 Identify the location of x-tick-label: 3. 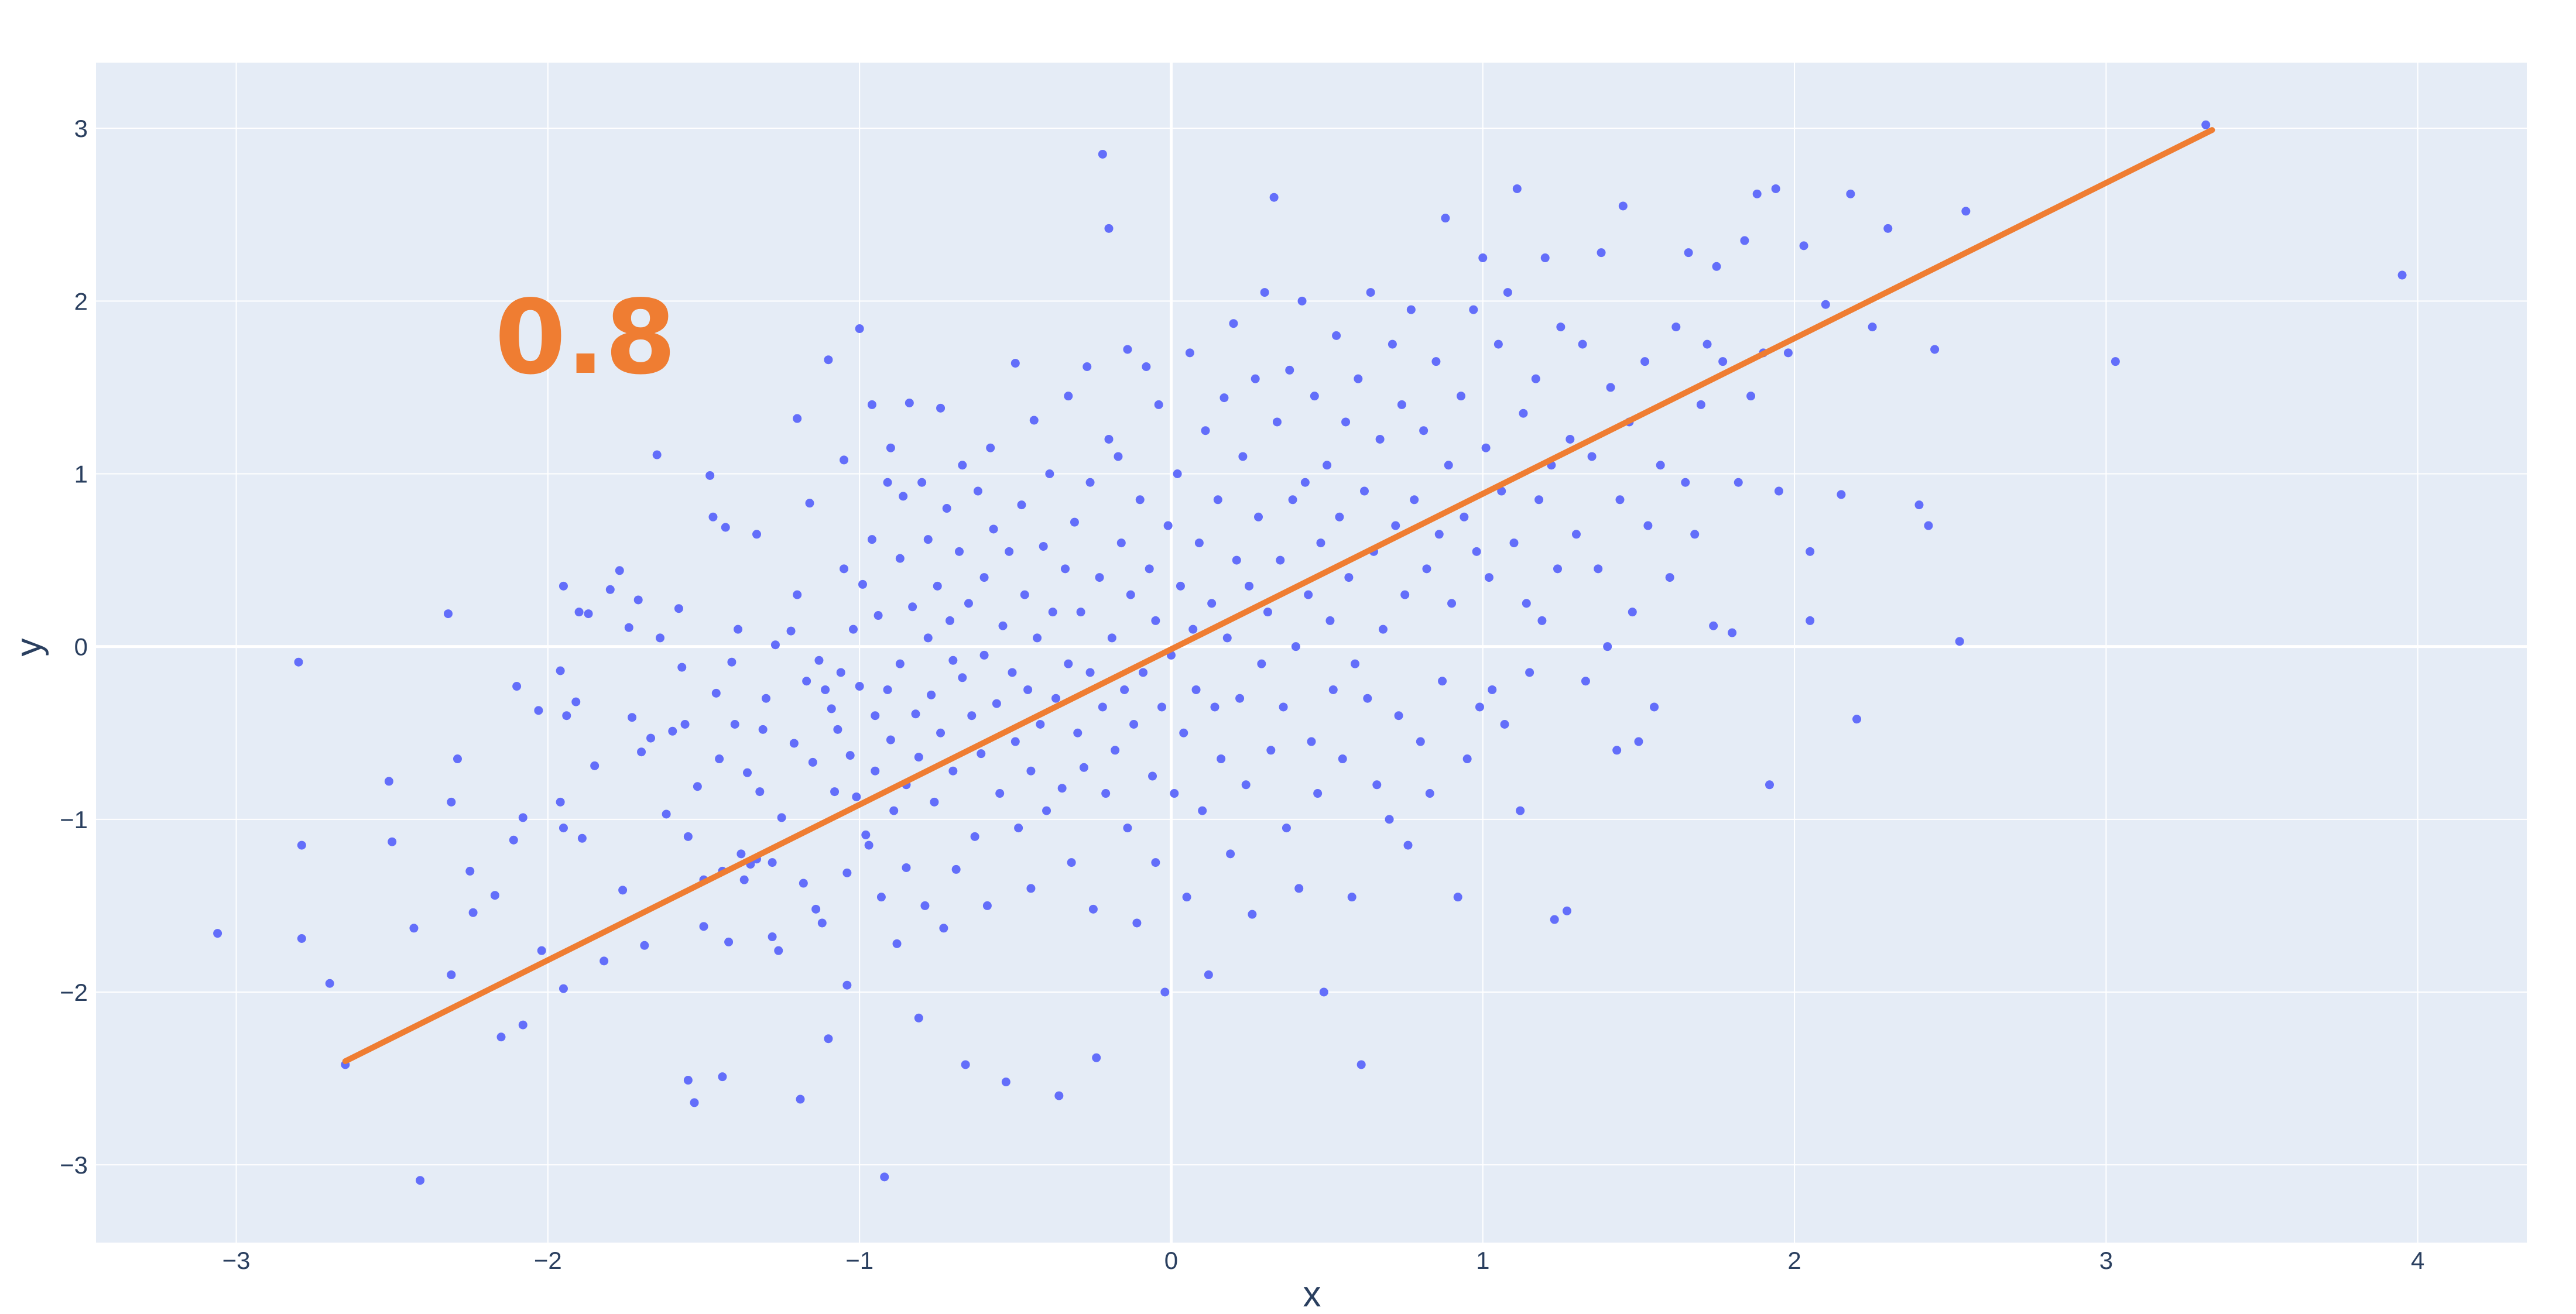
(2106, 1260).